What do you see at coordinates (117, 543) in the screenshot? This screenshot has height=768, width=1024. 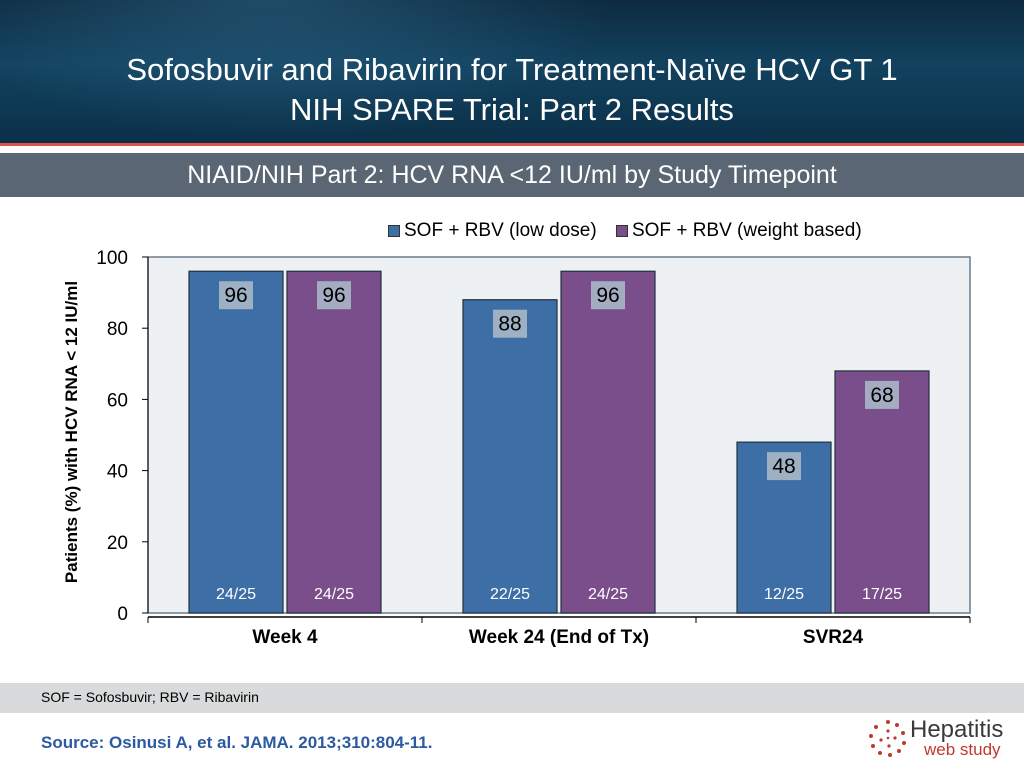 I see `y-tick-label: 20` at bounding box center [117, 543].